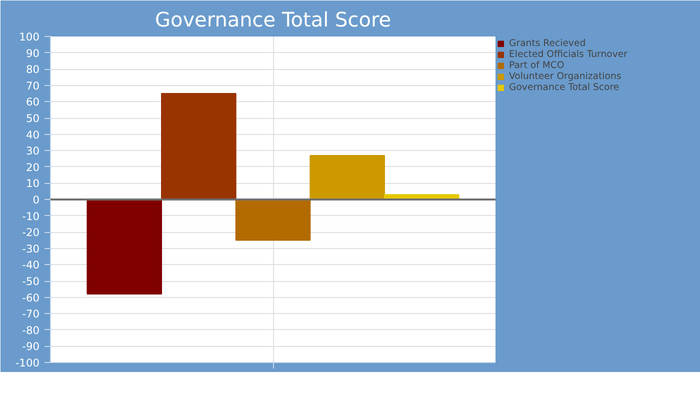 The height and width of the screenshot is (400, 700). What do you see at coordinates (29, 37) in the screenshot?
I see `y-tick-label: 100` at bounding box center [29, 37].